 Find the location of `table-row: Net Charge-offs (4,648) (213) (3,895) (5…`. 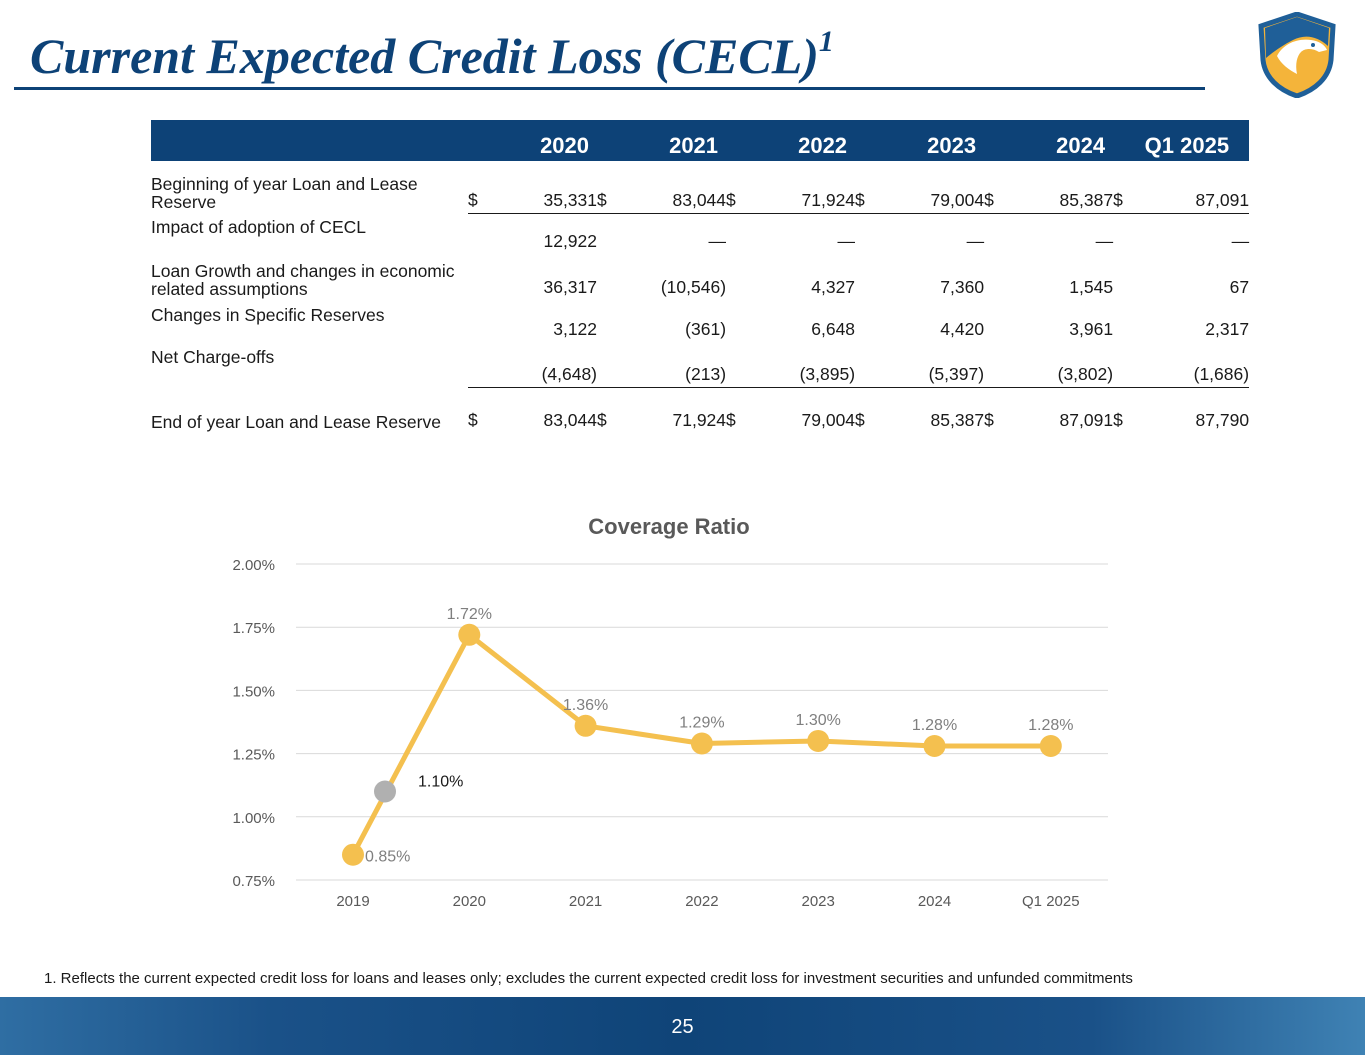

table-row: Net Charge-offs (4,648) (213) (3,895) (5… is located at coordinates (700, 365).